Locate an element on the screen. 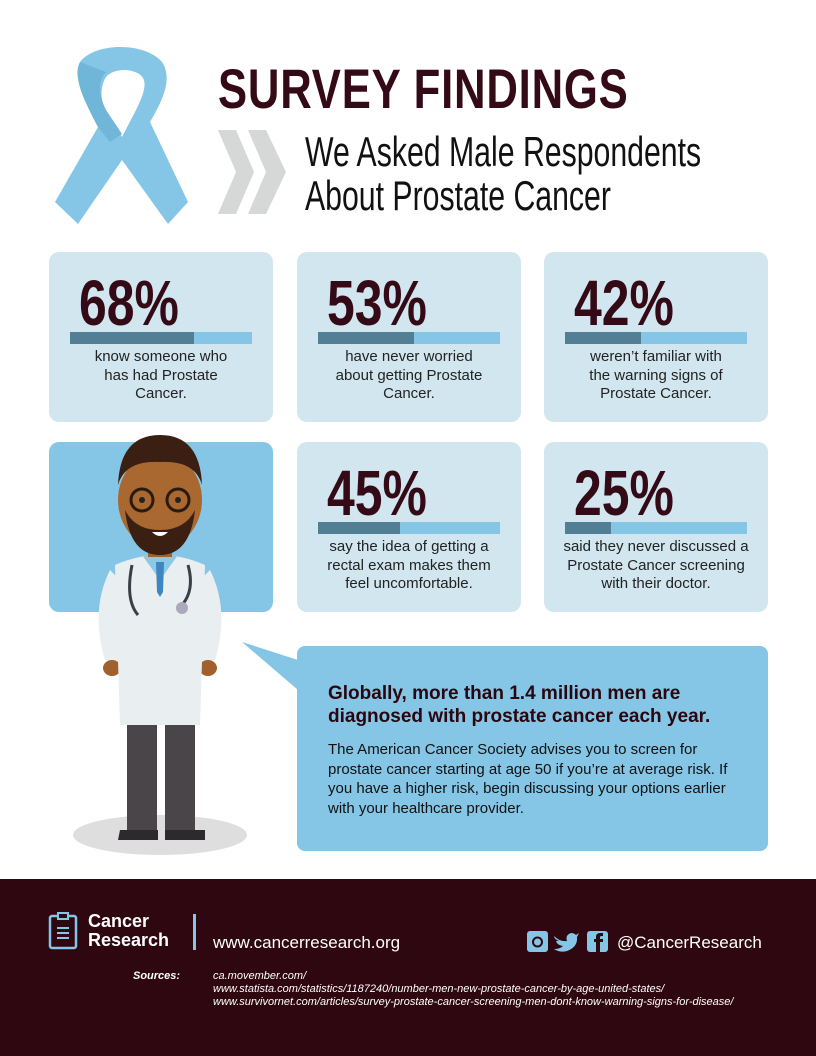 The image size is (816, 1056). page-title: SURVEY FINDINGS is located at coordinates (423, 88).